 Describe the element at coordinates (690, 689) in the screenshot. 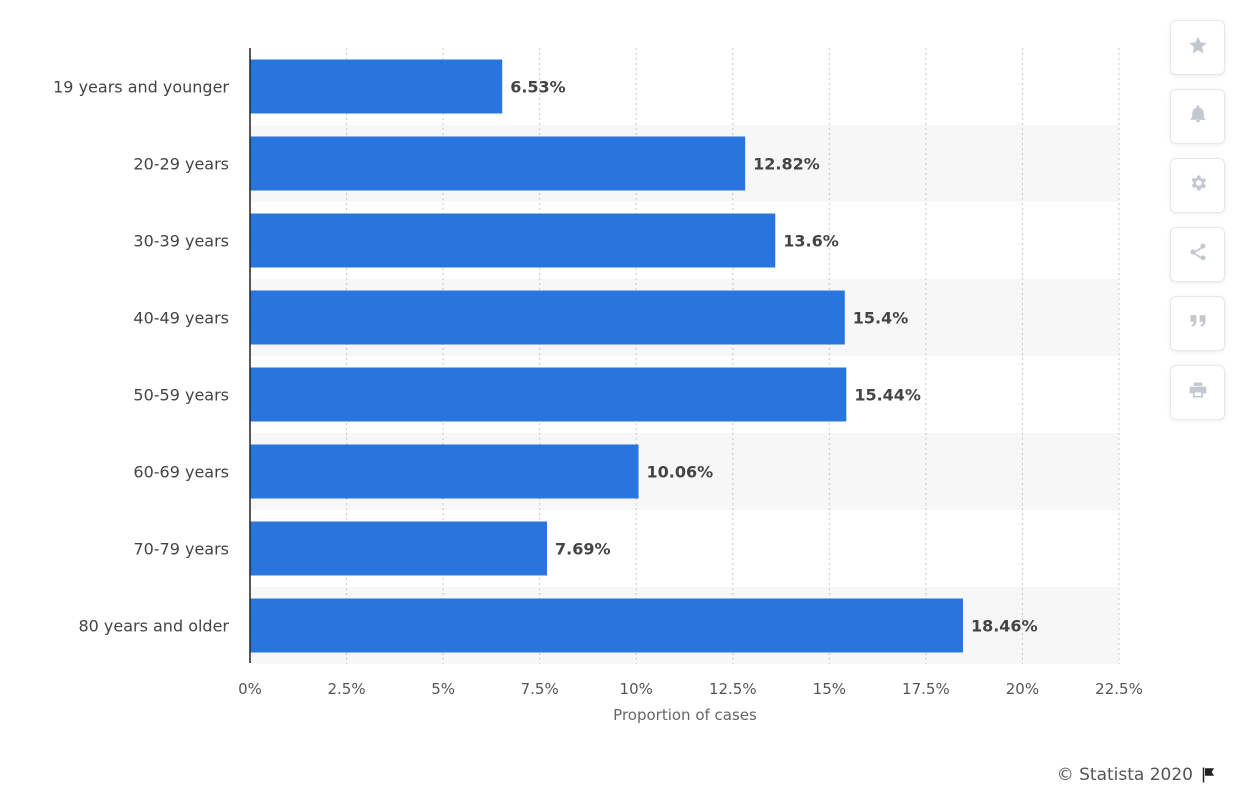

I see `x-tick-labels: 0% 2.5% 5% 7.5% 10% 12.5% 15% 17.5% 20% 22.5%` at that location.